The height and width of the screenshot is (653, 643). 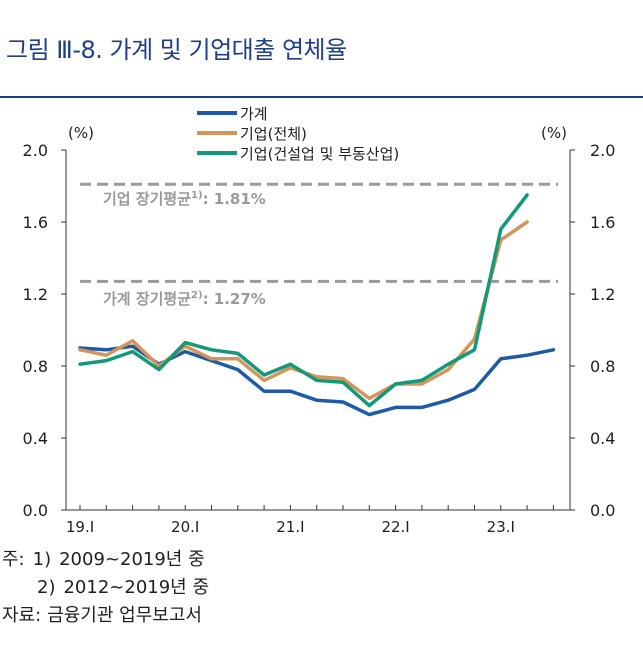 I want to click on x-axis-ticks: 19.I 20.I 21.I 22.I 23.I, so click(x=310, y=520).